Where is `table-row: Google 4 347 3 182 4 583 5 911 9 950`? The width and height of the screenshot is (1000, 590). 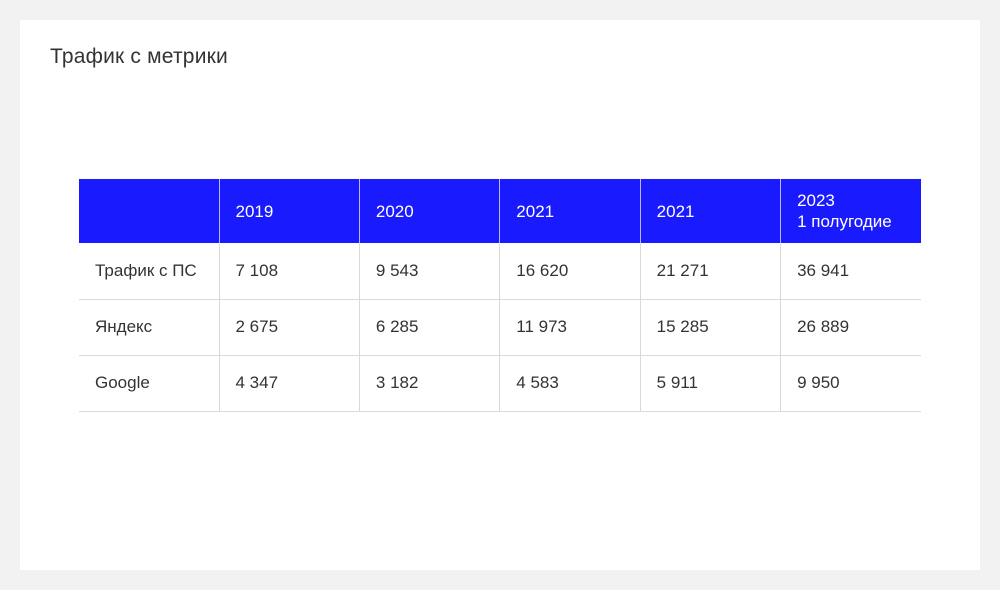
table-row: Google 4 347 3 182 4 583 5 911 9 950 is located at coordinates (500, 383).